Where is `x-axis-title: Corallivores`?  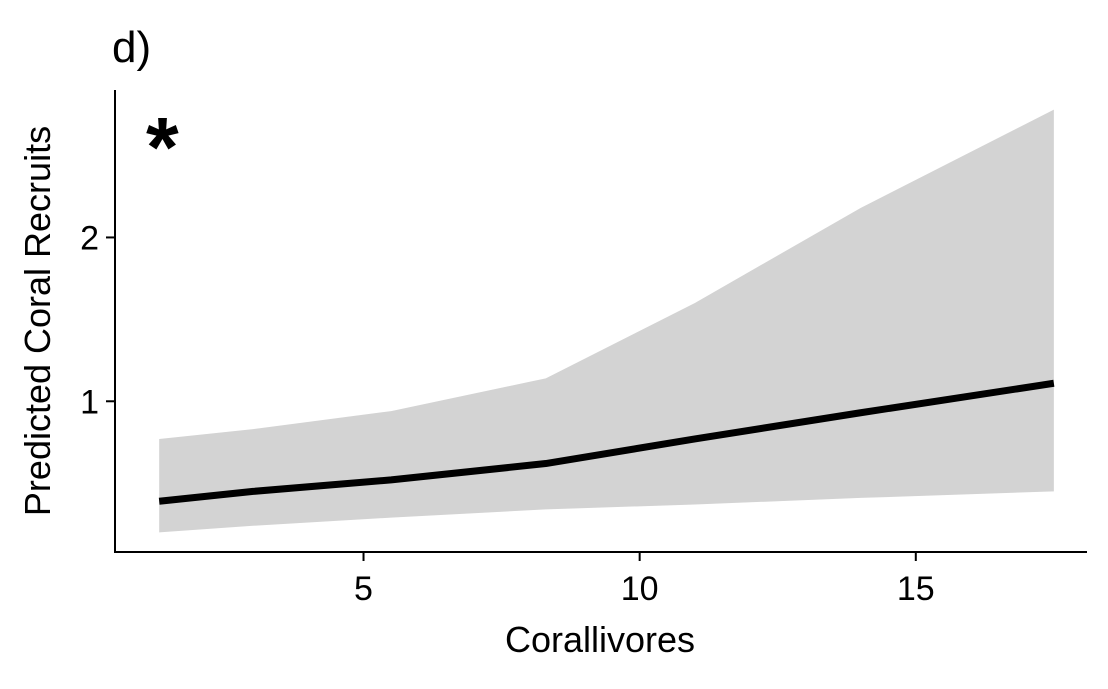 x-axis-title: Corallivores is located at coordinates (600, 639).